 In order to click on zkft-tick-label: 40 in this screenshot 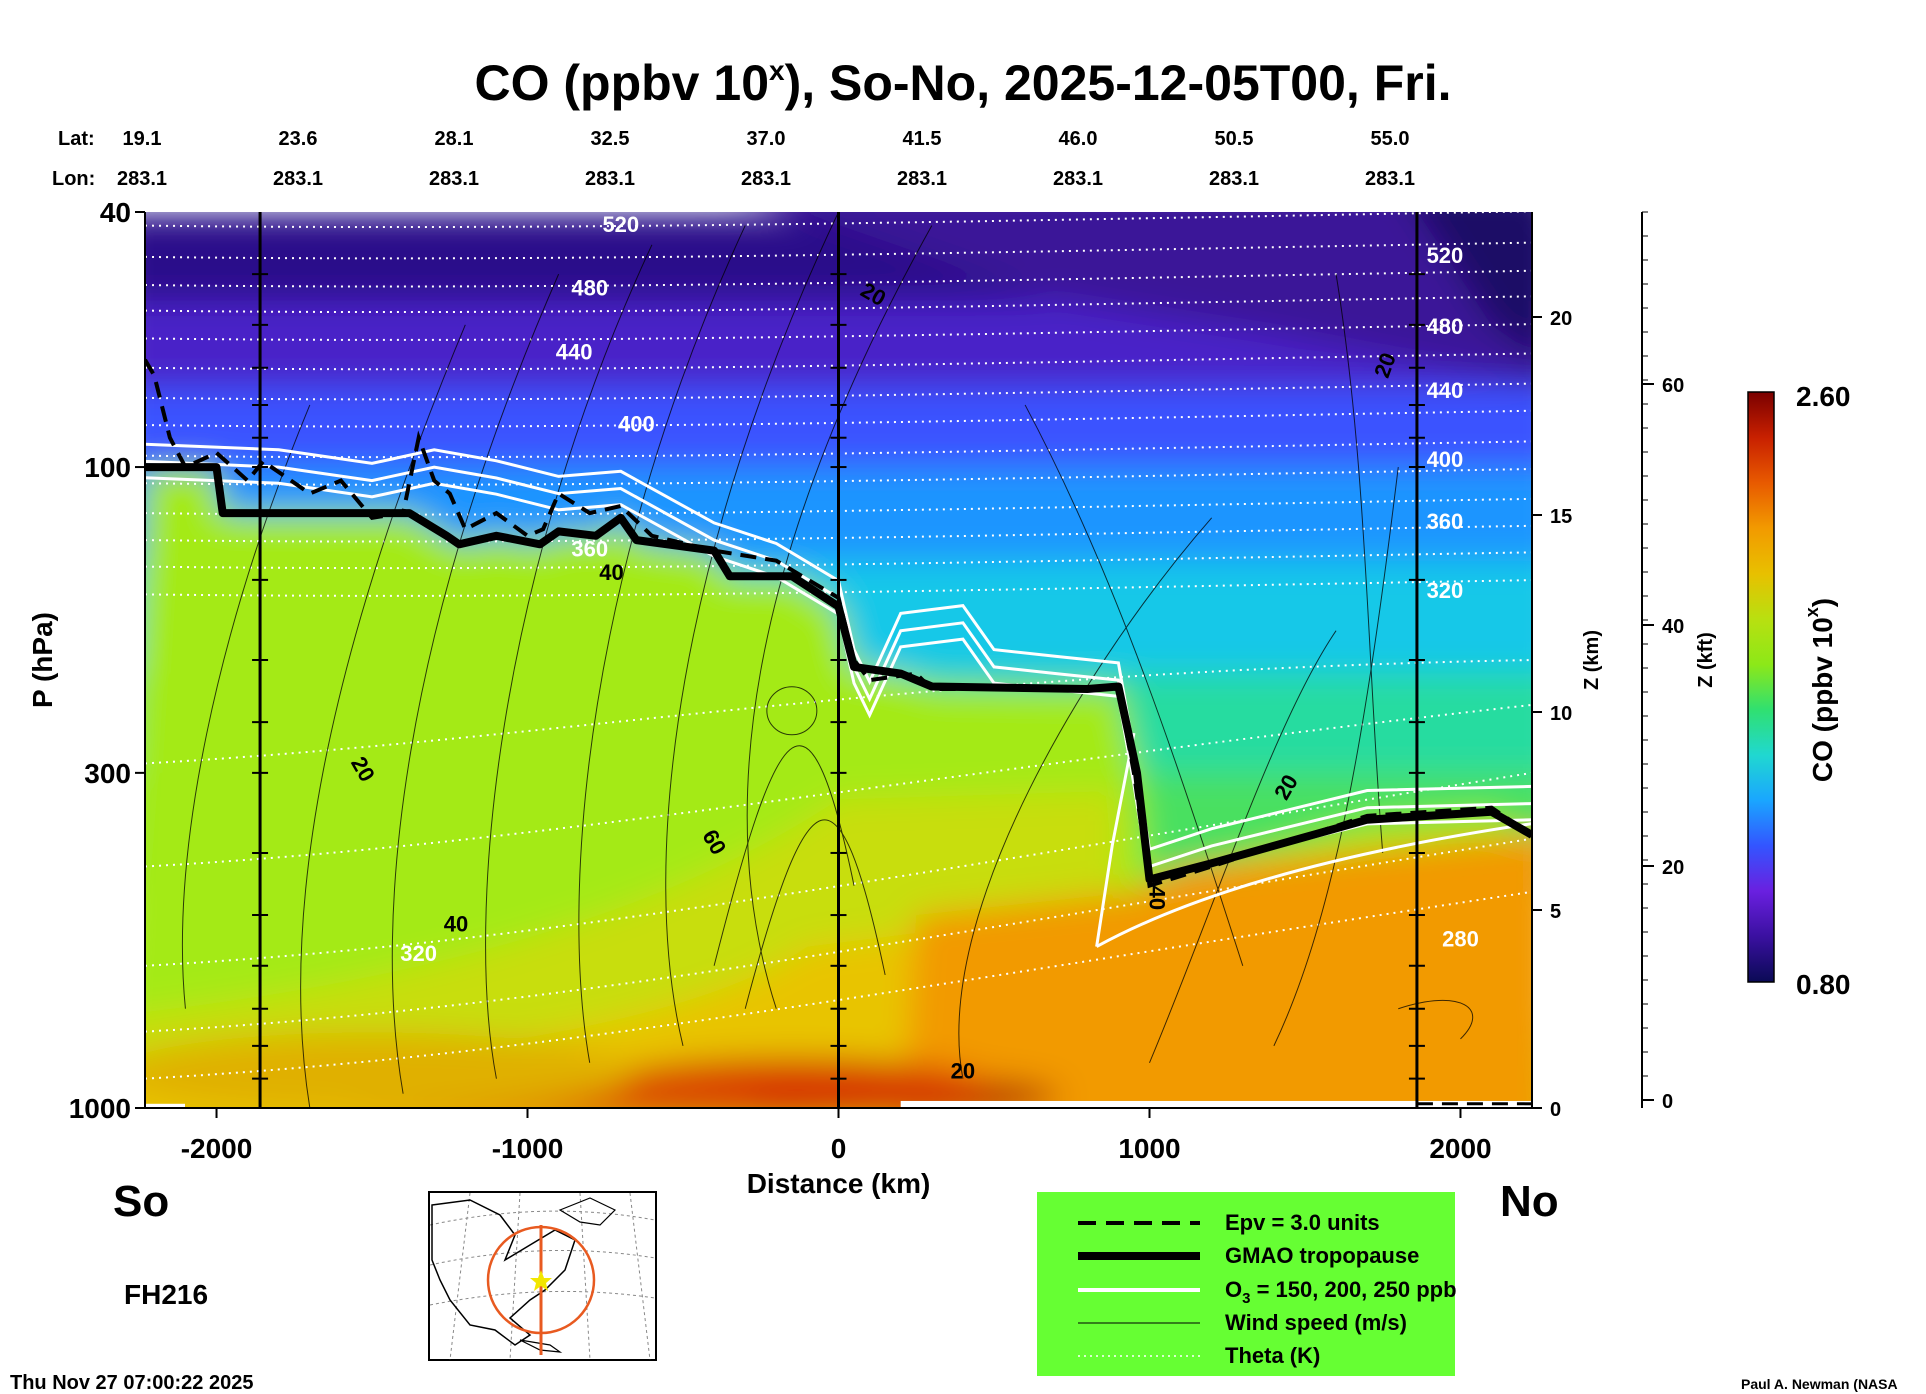, I will do `click(1673, 627)`.